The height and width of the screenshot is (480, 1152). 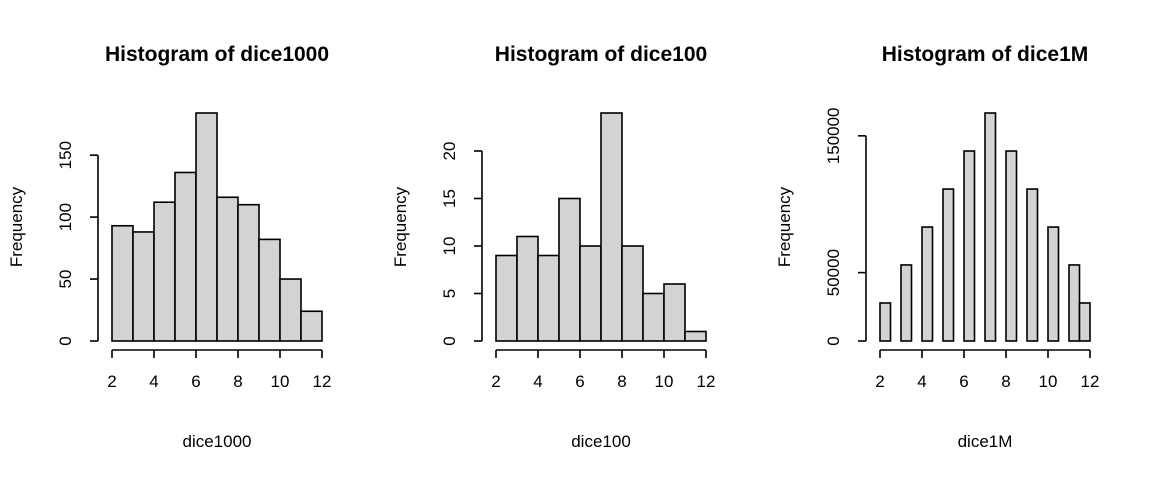 I want to click on y-tick-label: 5, so click(x=449, y=293).